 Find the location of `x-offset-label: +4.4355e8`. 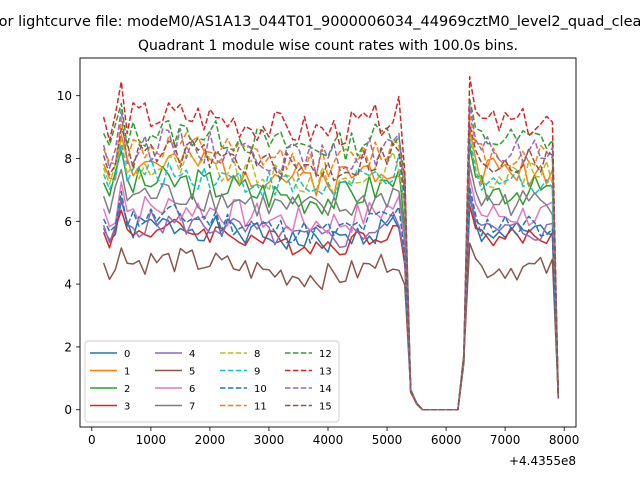

x-offset-label: +4.4355e8 is located at coordinates (542, 461).